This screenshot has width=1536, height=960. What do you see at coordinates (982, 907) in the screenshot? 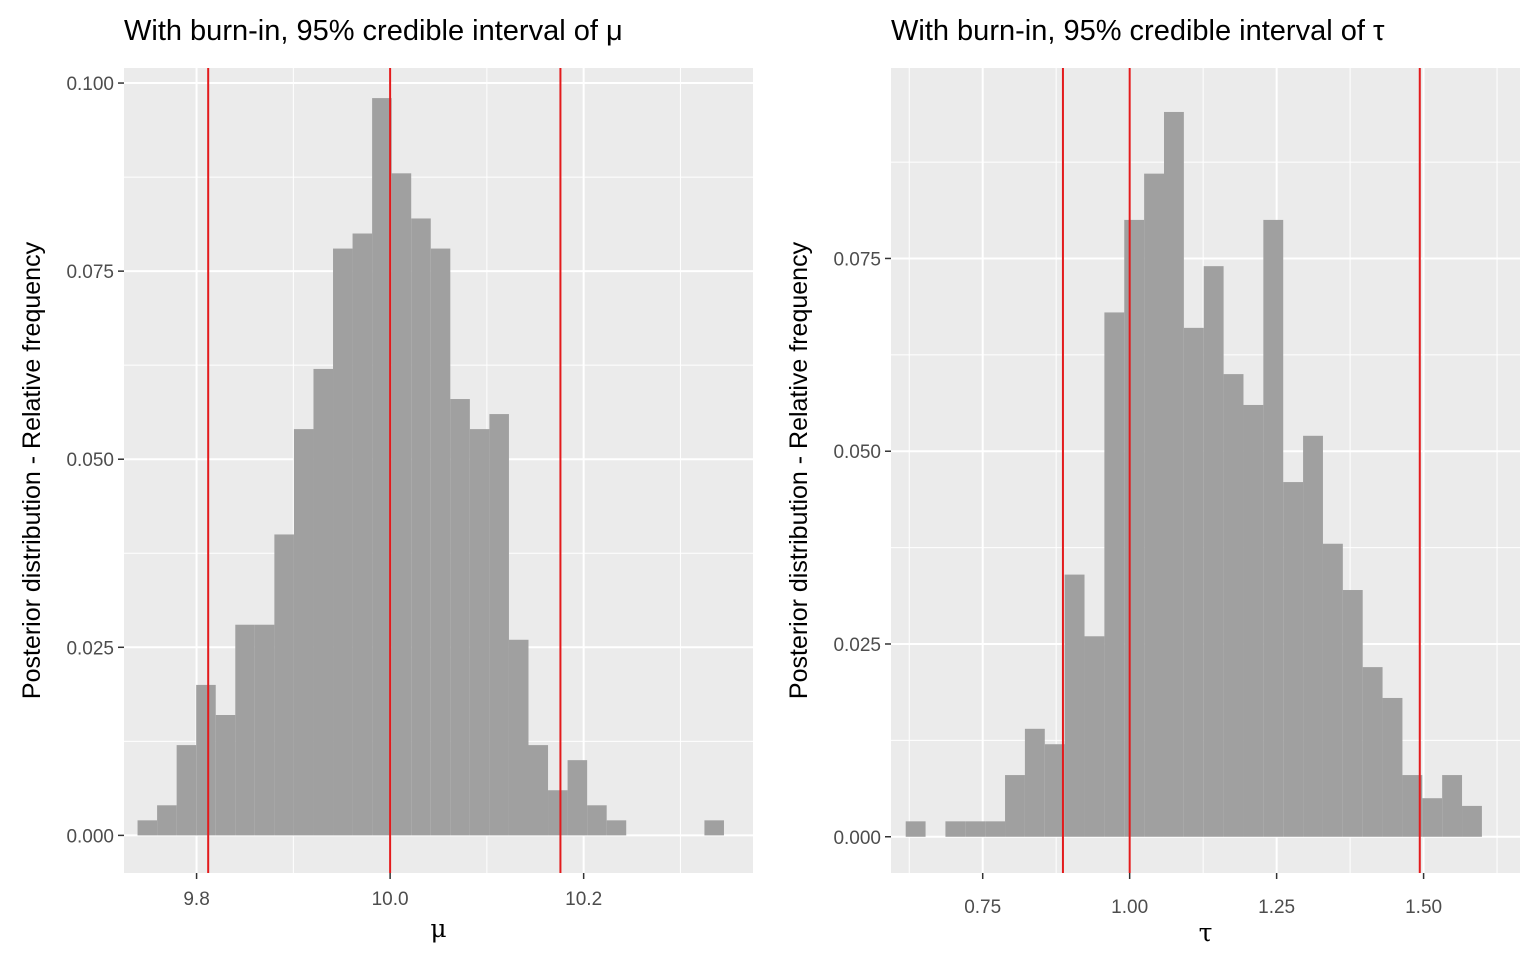
I see `x-tick-label: 0.75` at bounding box center [982, 907].